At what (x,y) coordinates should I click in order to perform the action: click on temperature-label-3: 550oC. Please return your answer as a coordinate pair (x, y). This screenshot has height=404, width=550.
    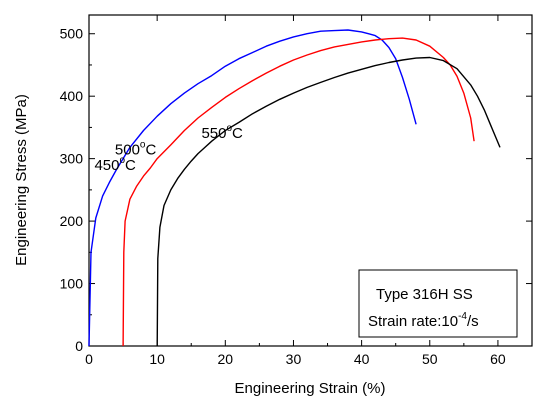
    Looking at the image, I should click on (222, 132).